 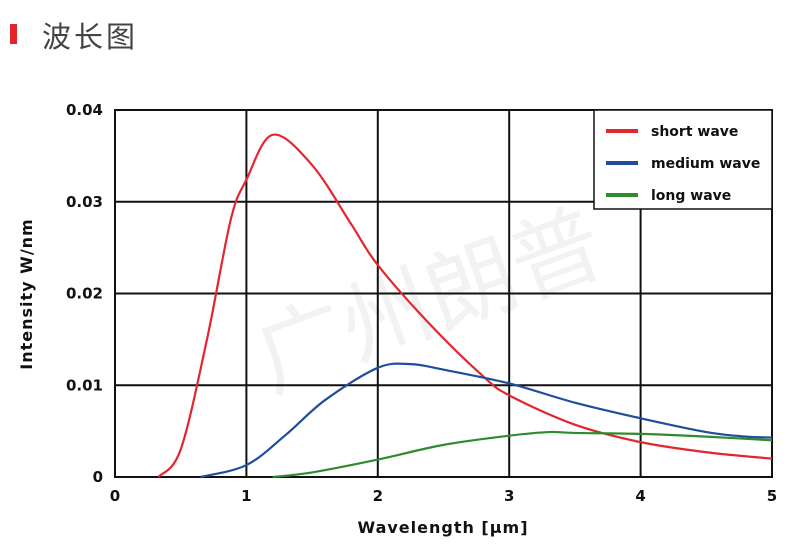 I want to click on legend-box, so click(x=683, y=159).